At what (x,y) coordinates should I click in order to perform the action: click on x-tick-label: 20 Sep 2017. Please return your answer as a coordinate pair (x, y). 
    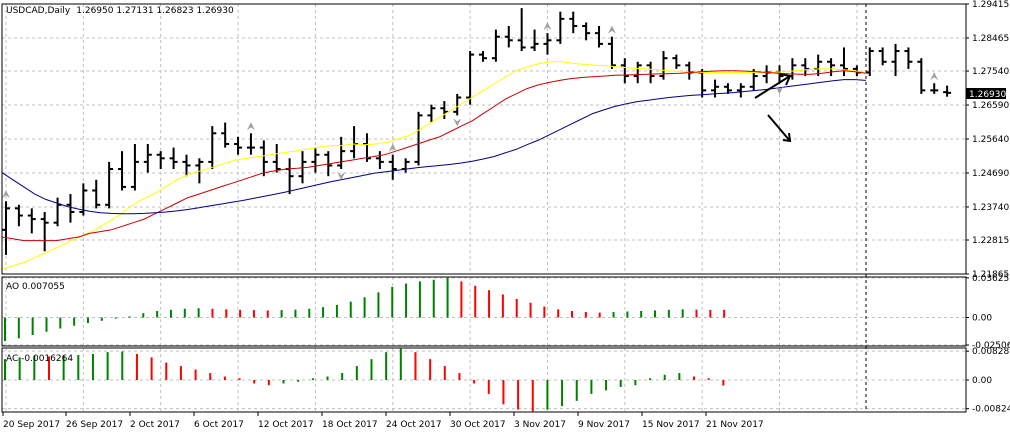
    Looking at the image, I should click on (31, 425).